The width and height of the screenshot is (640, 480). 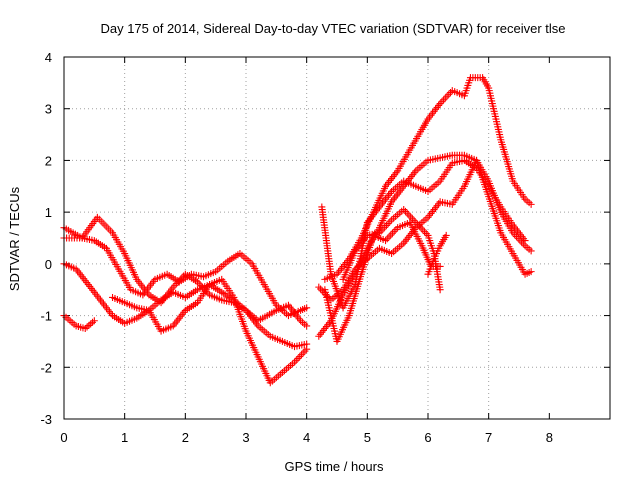 I want to click on y-tick-label: 1, so click(x=48, y=212).